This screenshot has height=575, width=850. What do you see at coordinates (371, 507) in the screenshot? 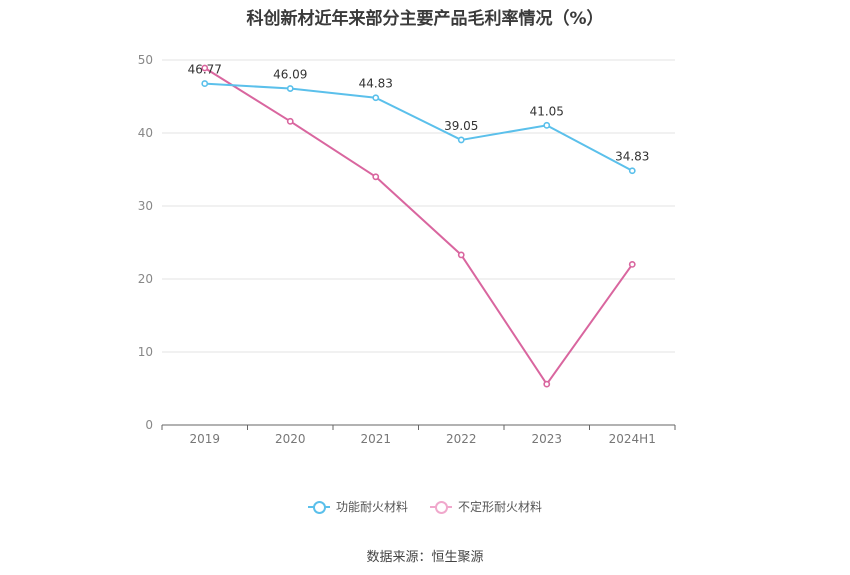
I see `legend-label-functional: 功能耐火材料` at bounding box center [371, 507].